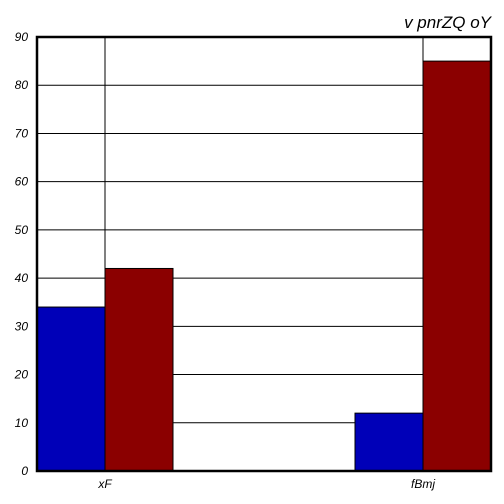 The image size is (504, 504). What do you see at coordinates (22, 423) in the screenshot?
I see `y-tick-label: 10` at bounding box center [22, 423].